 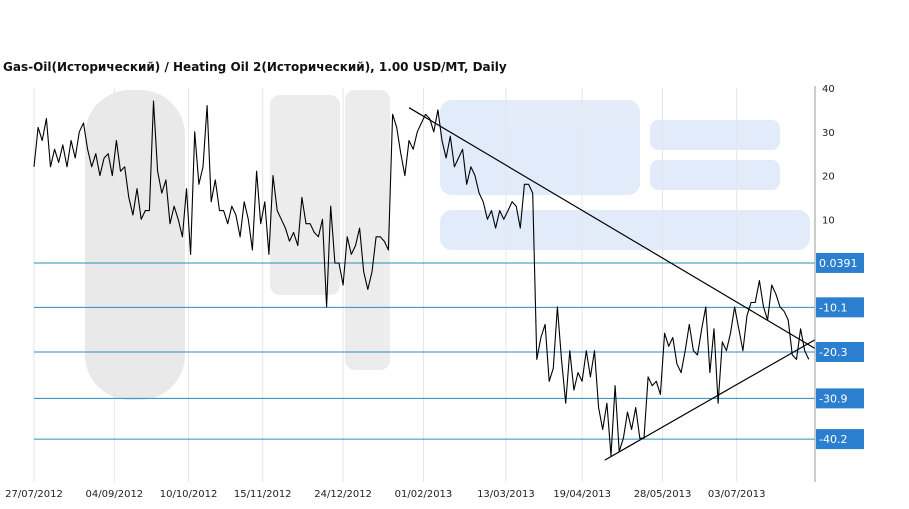 What do you see at coordinates (34, 494) in the screenshot?
I see `x-tick-label: 27/07/2012` at bounding box center [34, 494].